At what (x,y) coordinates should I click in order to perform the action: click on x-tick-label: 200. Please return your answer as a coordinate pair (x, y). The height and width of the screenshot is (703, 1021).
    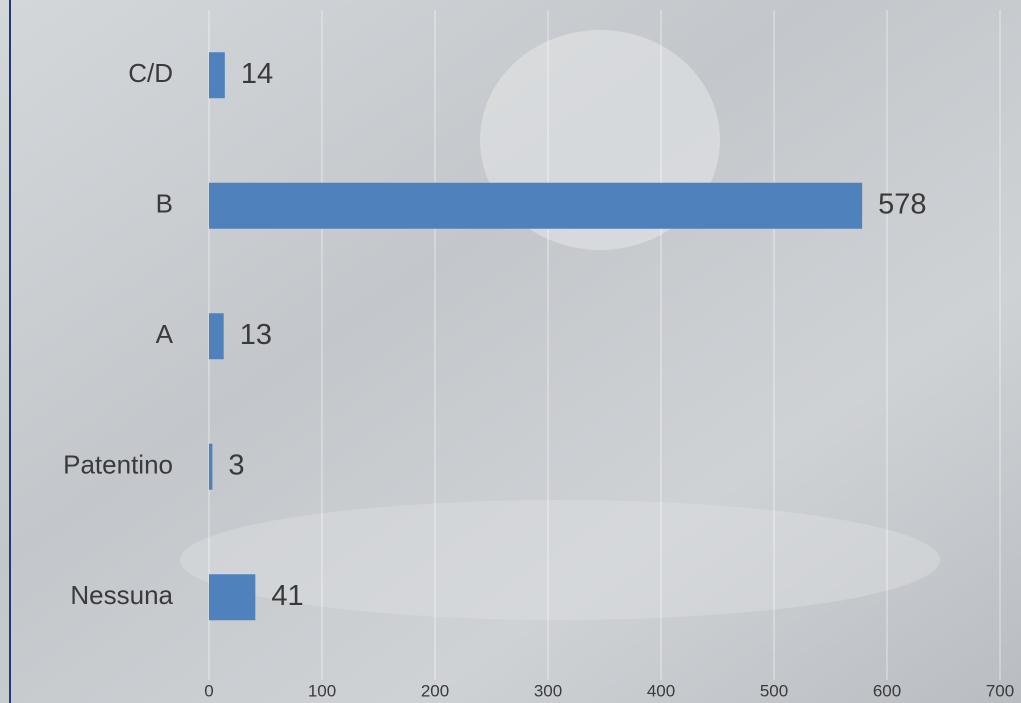
    Looking at the image, I should click on (435, 690).